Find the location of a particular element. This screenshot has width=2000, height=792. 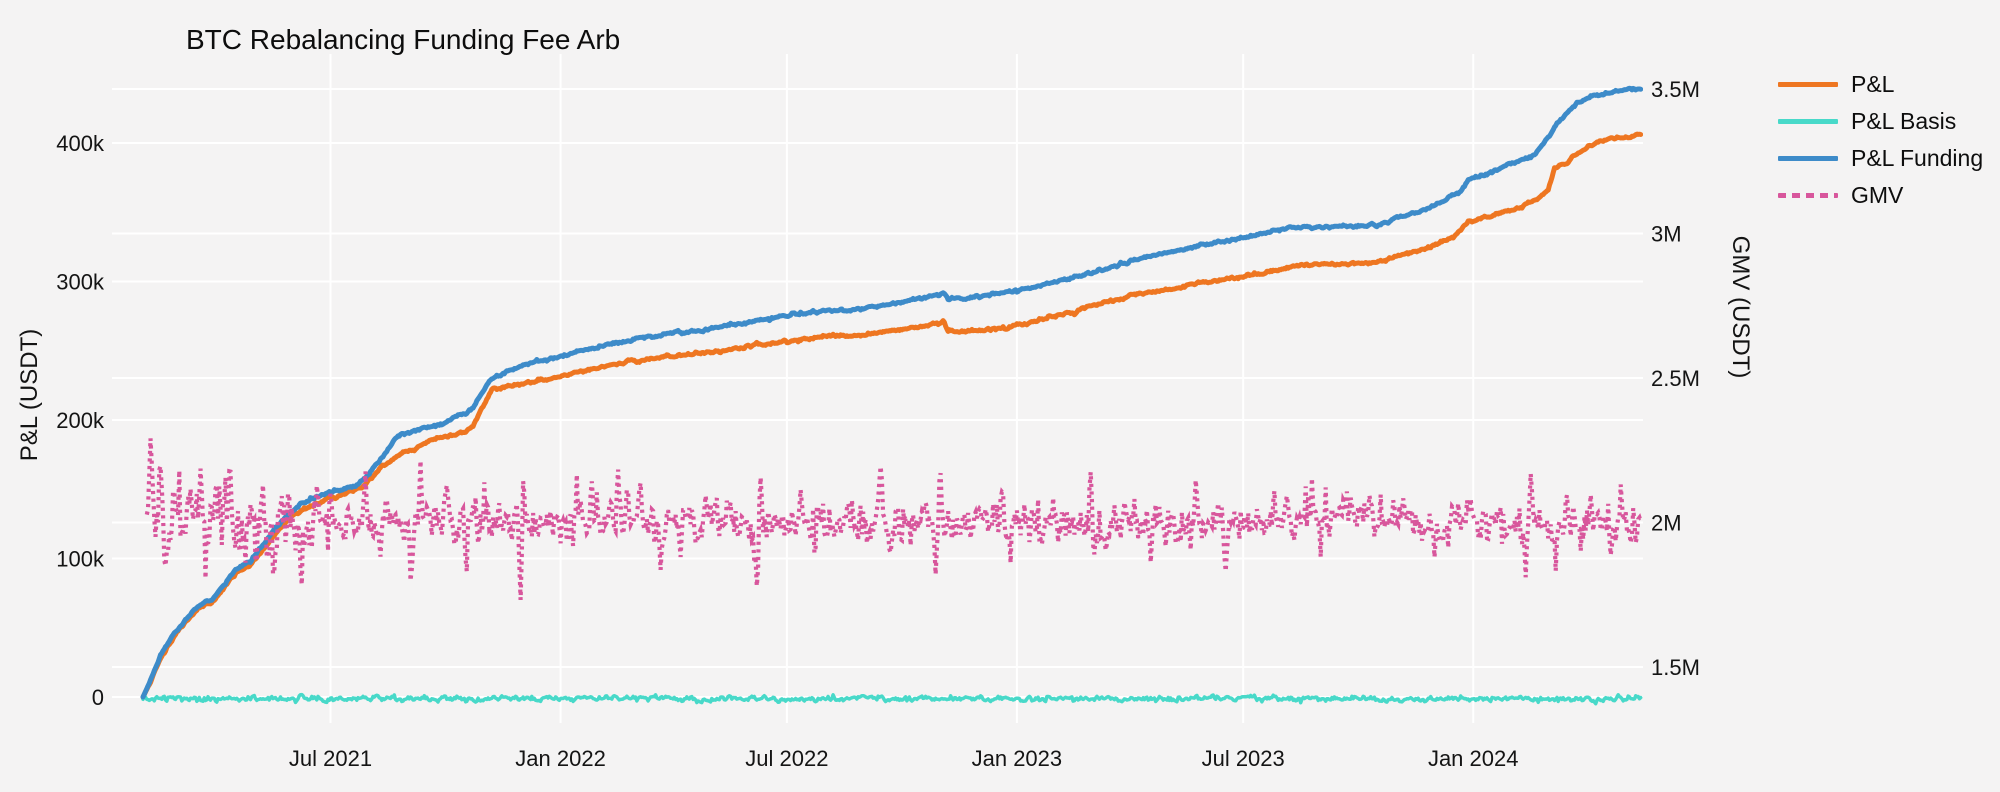

legend-swatch-gmv is located at coordinates (1808, 195).